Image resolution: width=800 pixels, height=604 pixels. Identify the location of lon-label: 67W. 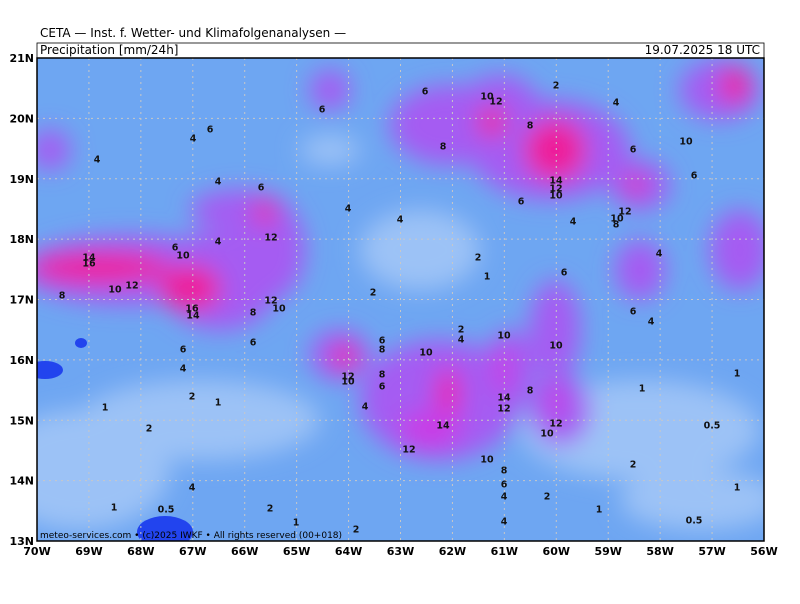
(192, 551).